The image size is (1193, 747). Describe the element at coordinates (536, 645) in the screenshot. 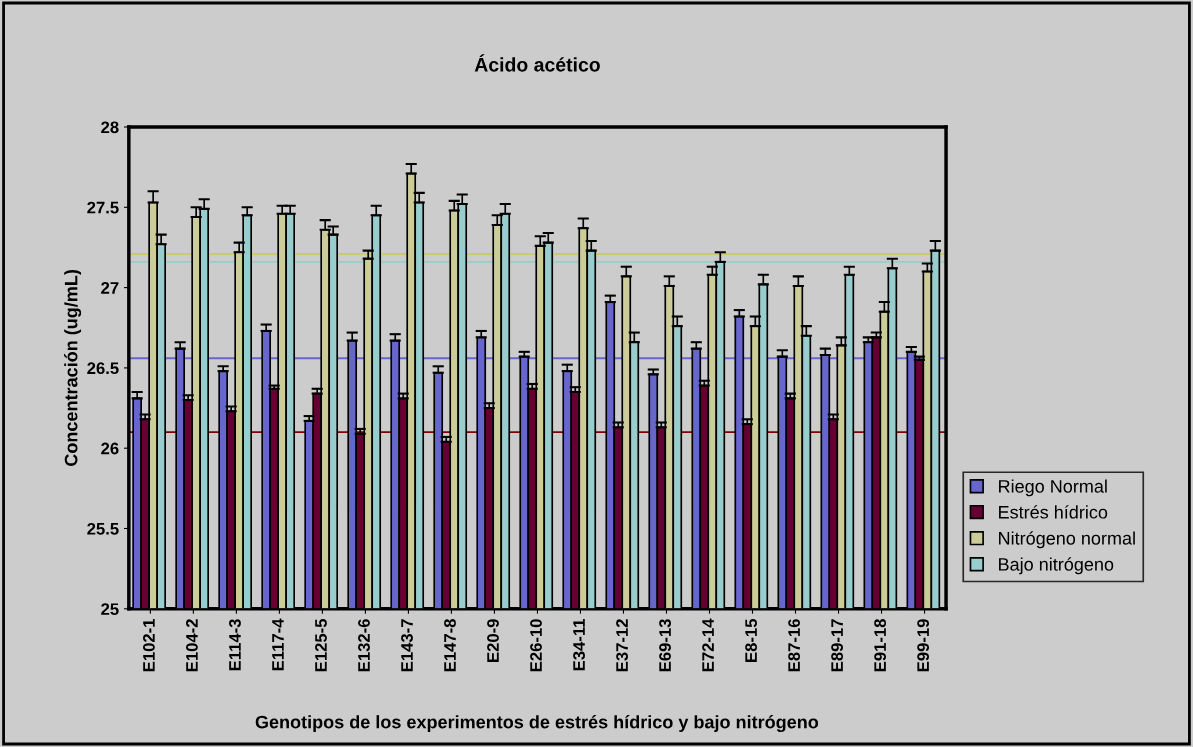

I see `x-tick-label: E26-10` at that location.